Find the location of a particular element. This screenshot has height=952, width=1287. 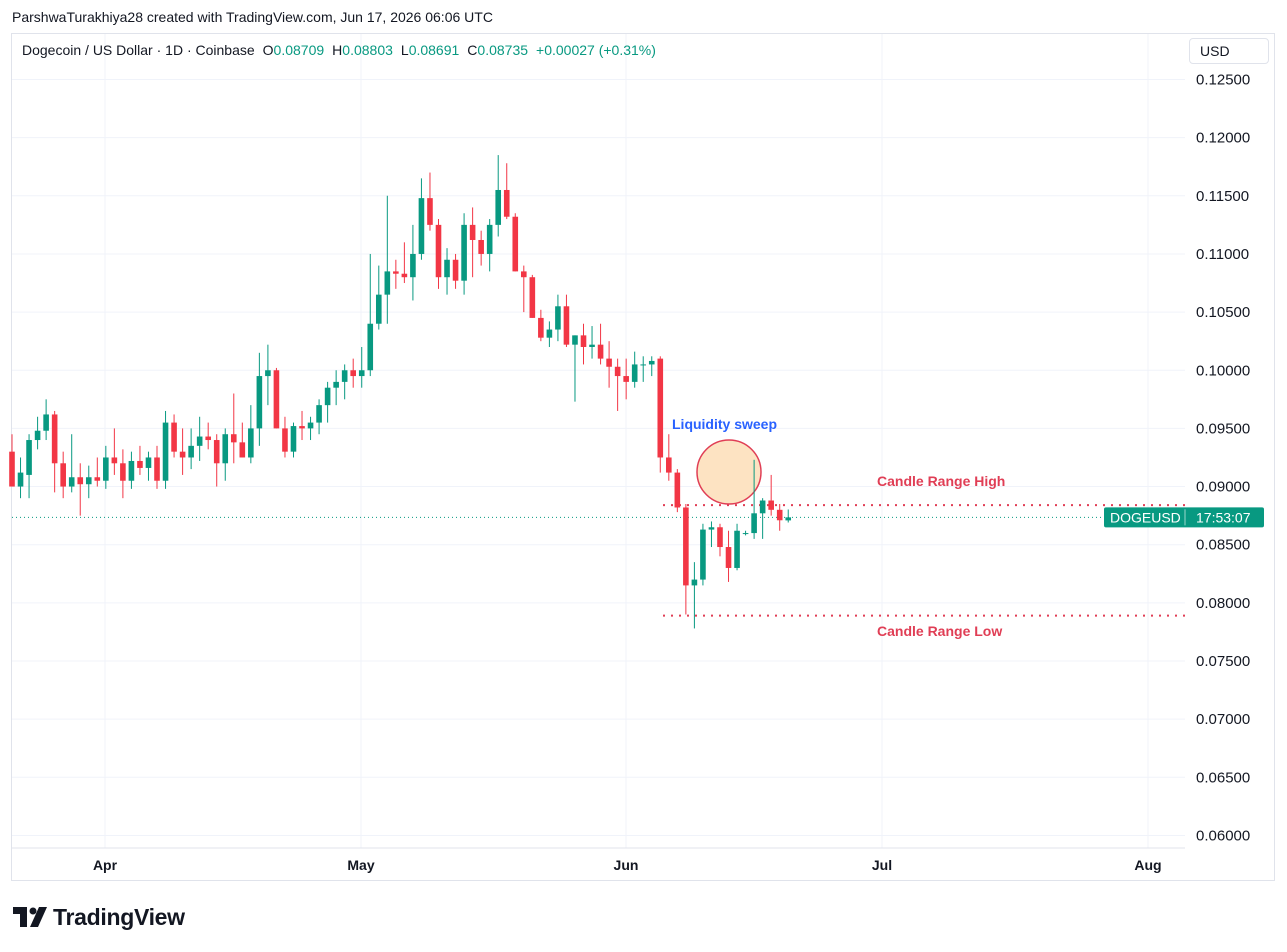

price-tick-label: 0.10000 is located at coordinates (1223, 370).